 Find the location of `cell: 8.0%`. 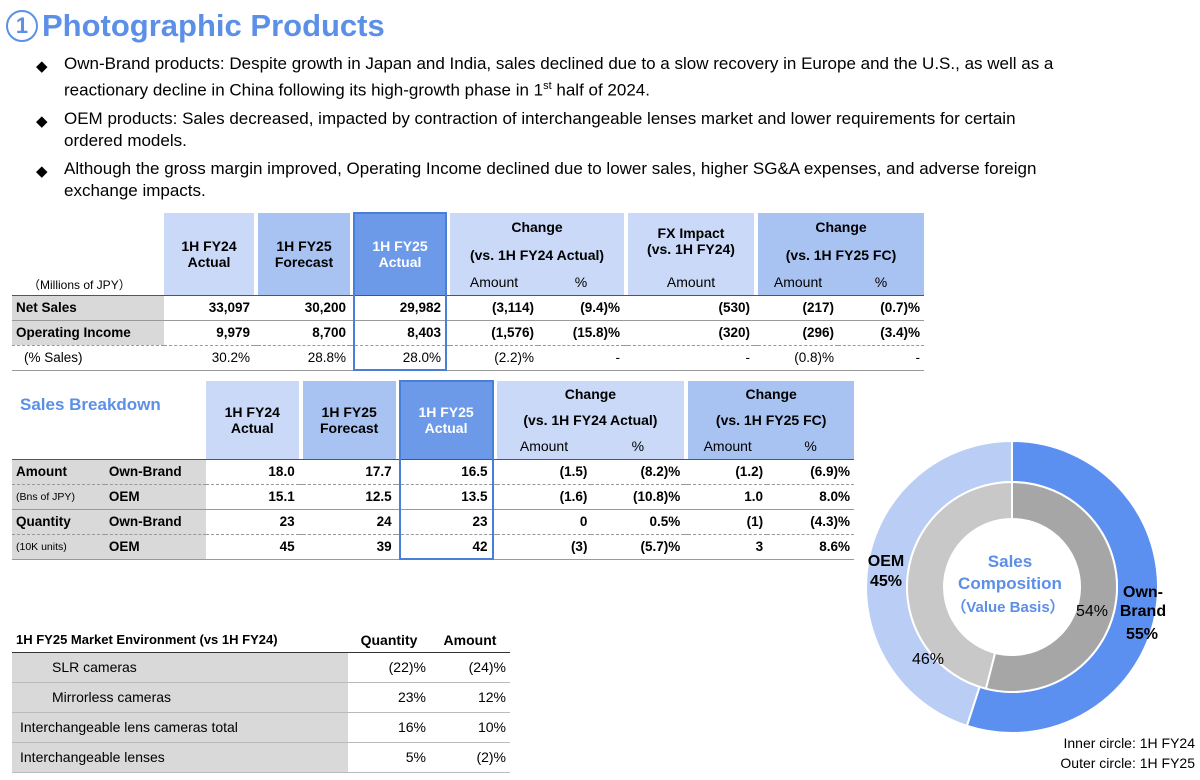

cell: 8.0% is located at coordinates (834, 496).